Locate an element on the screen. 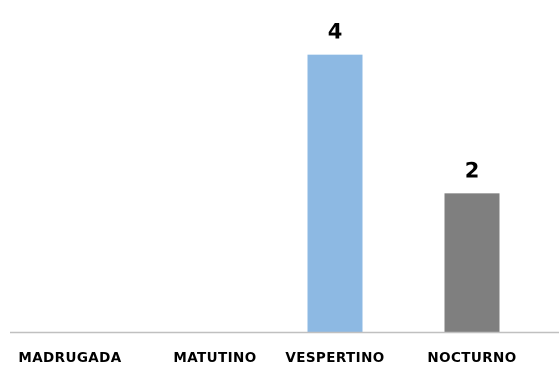  data-label-vespertino: 4 is located at coordinates (335, 32).